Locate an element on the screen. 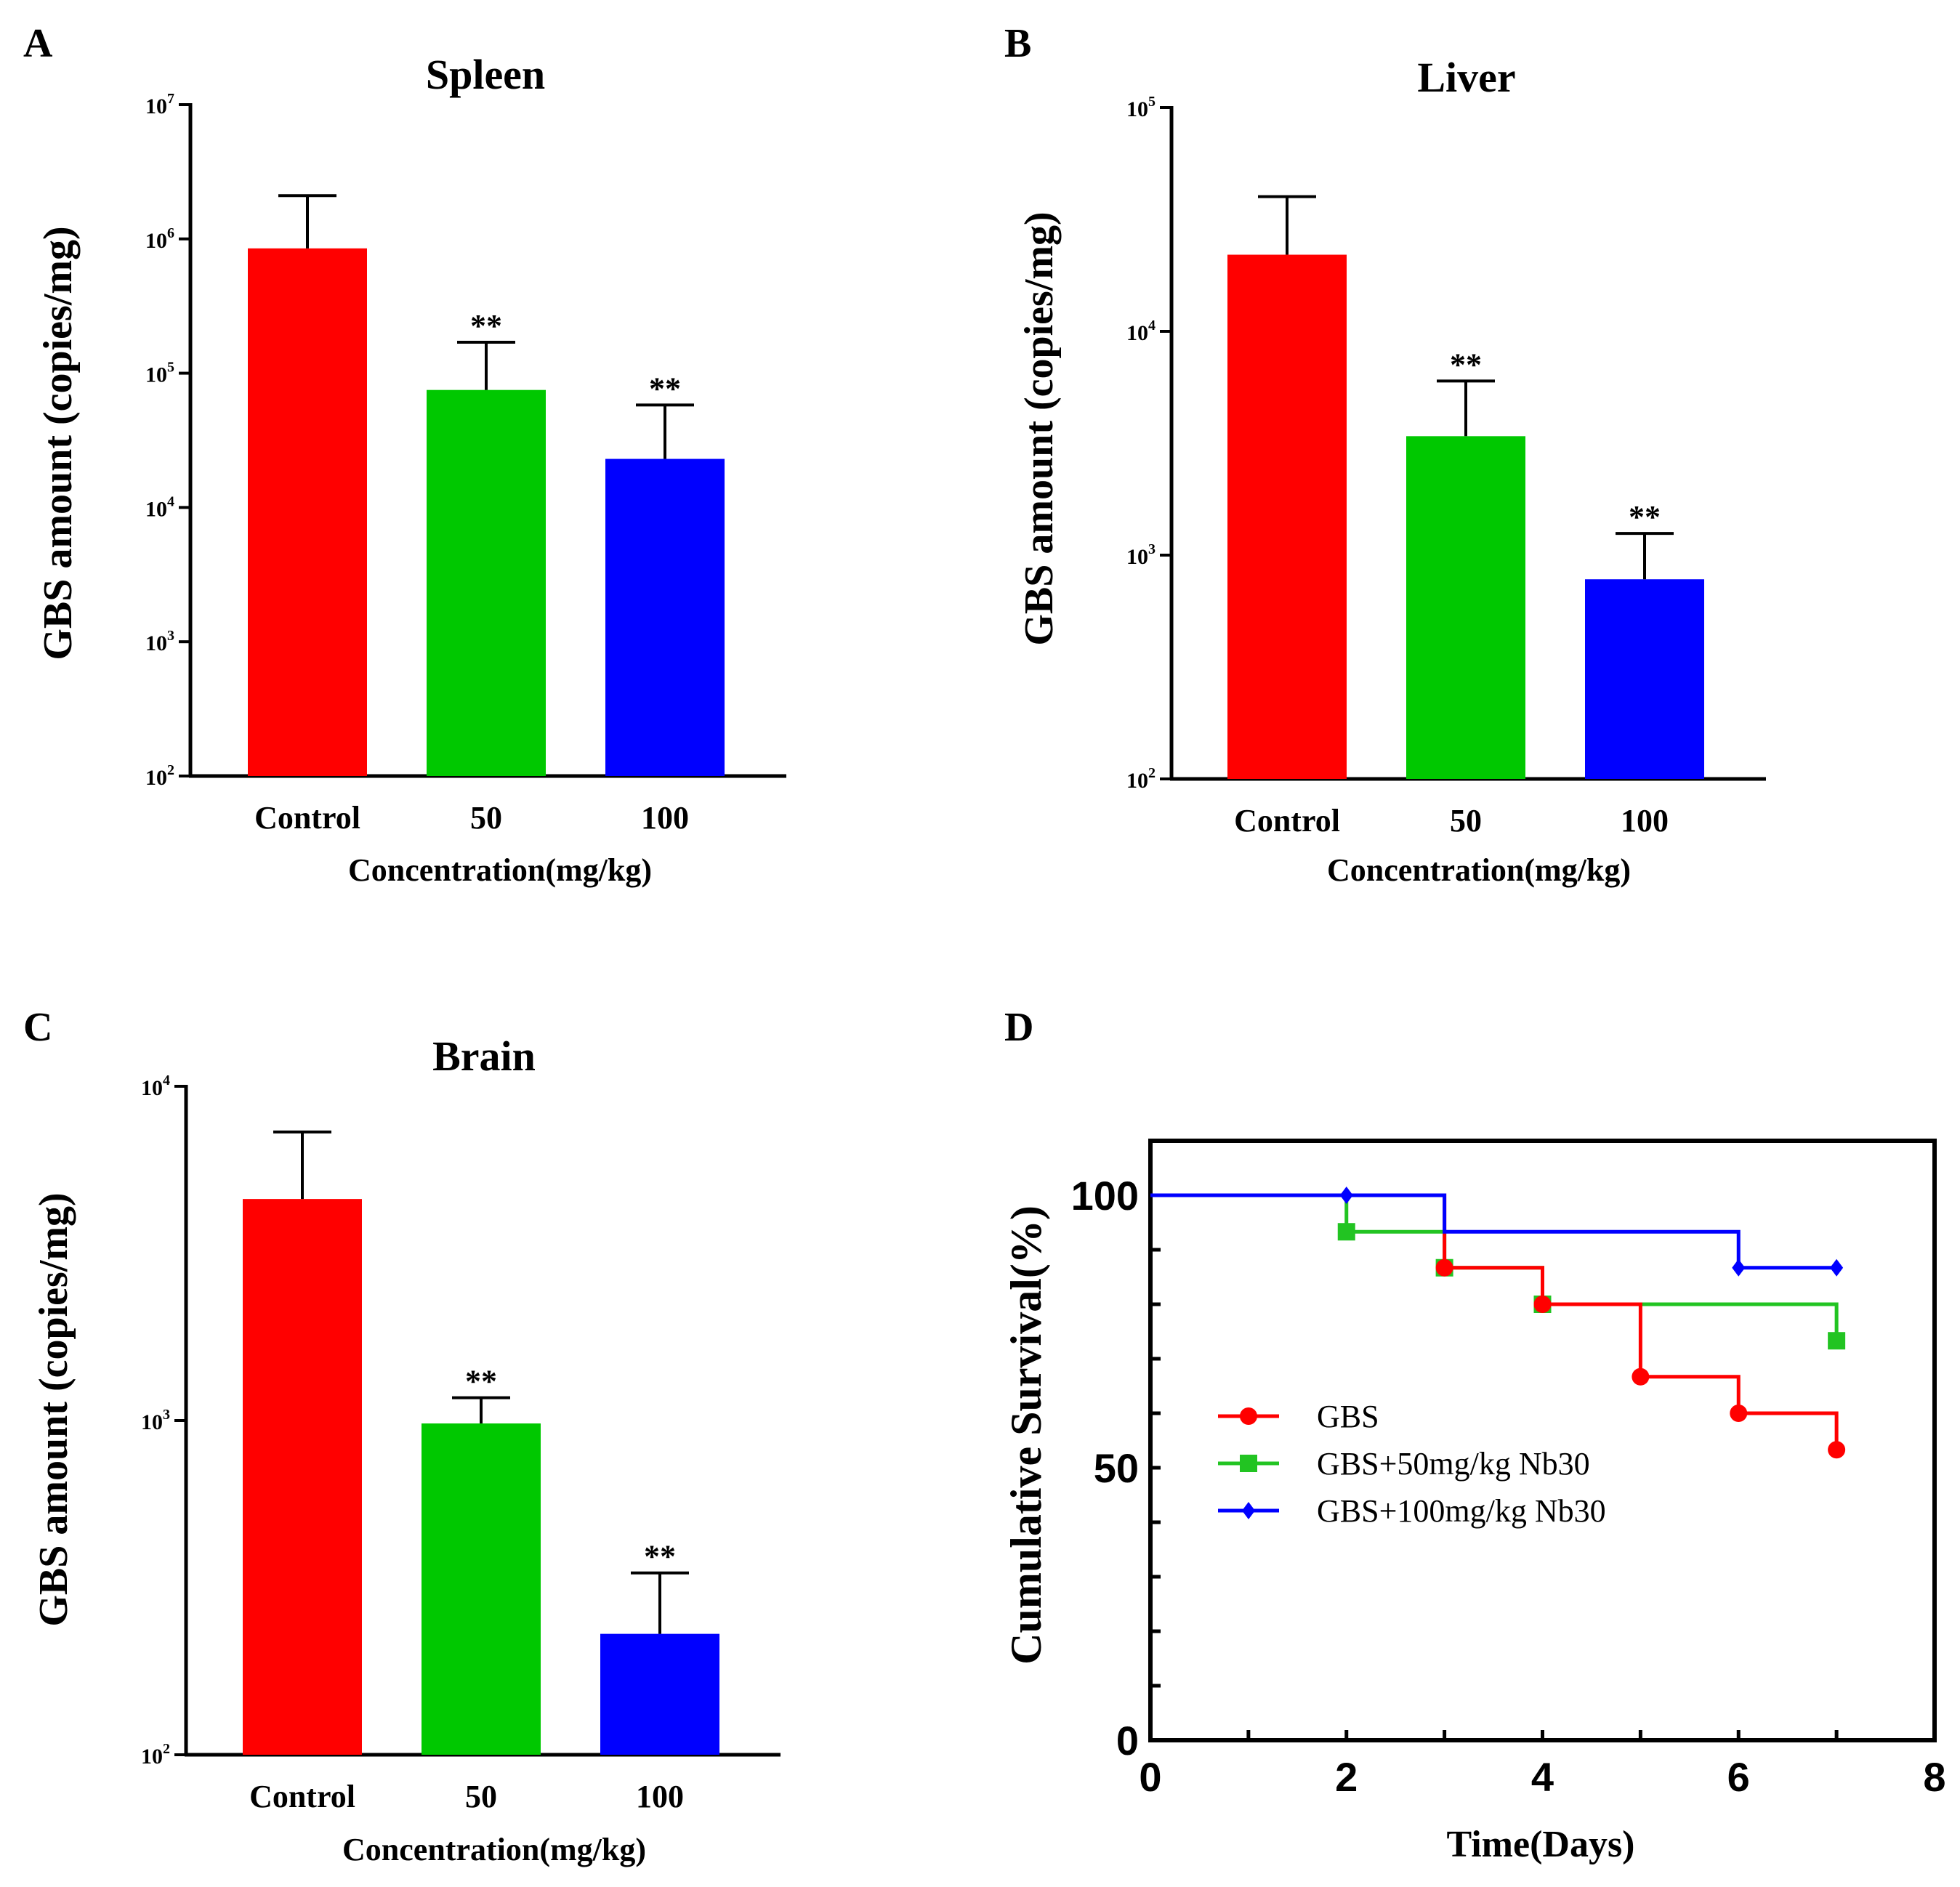 This screenshot has width=1960, height=1887. y-tick-label-b: 10⁴ is located at coordinates (1141, 331).